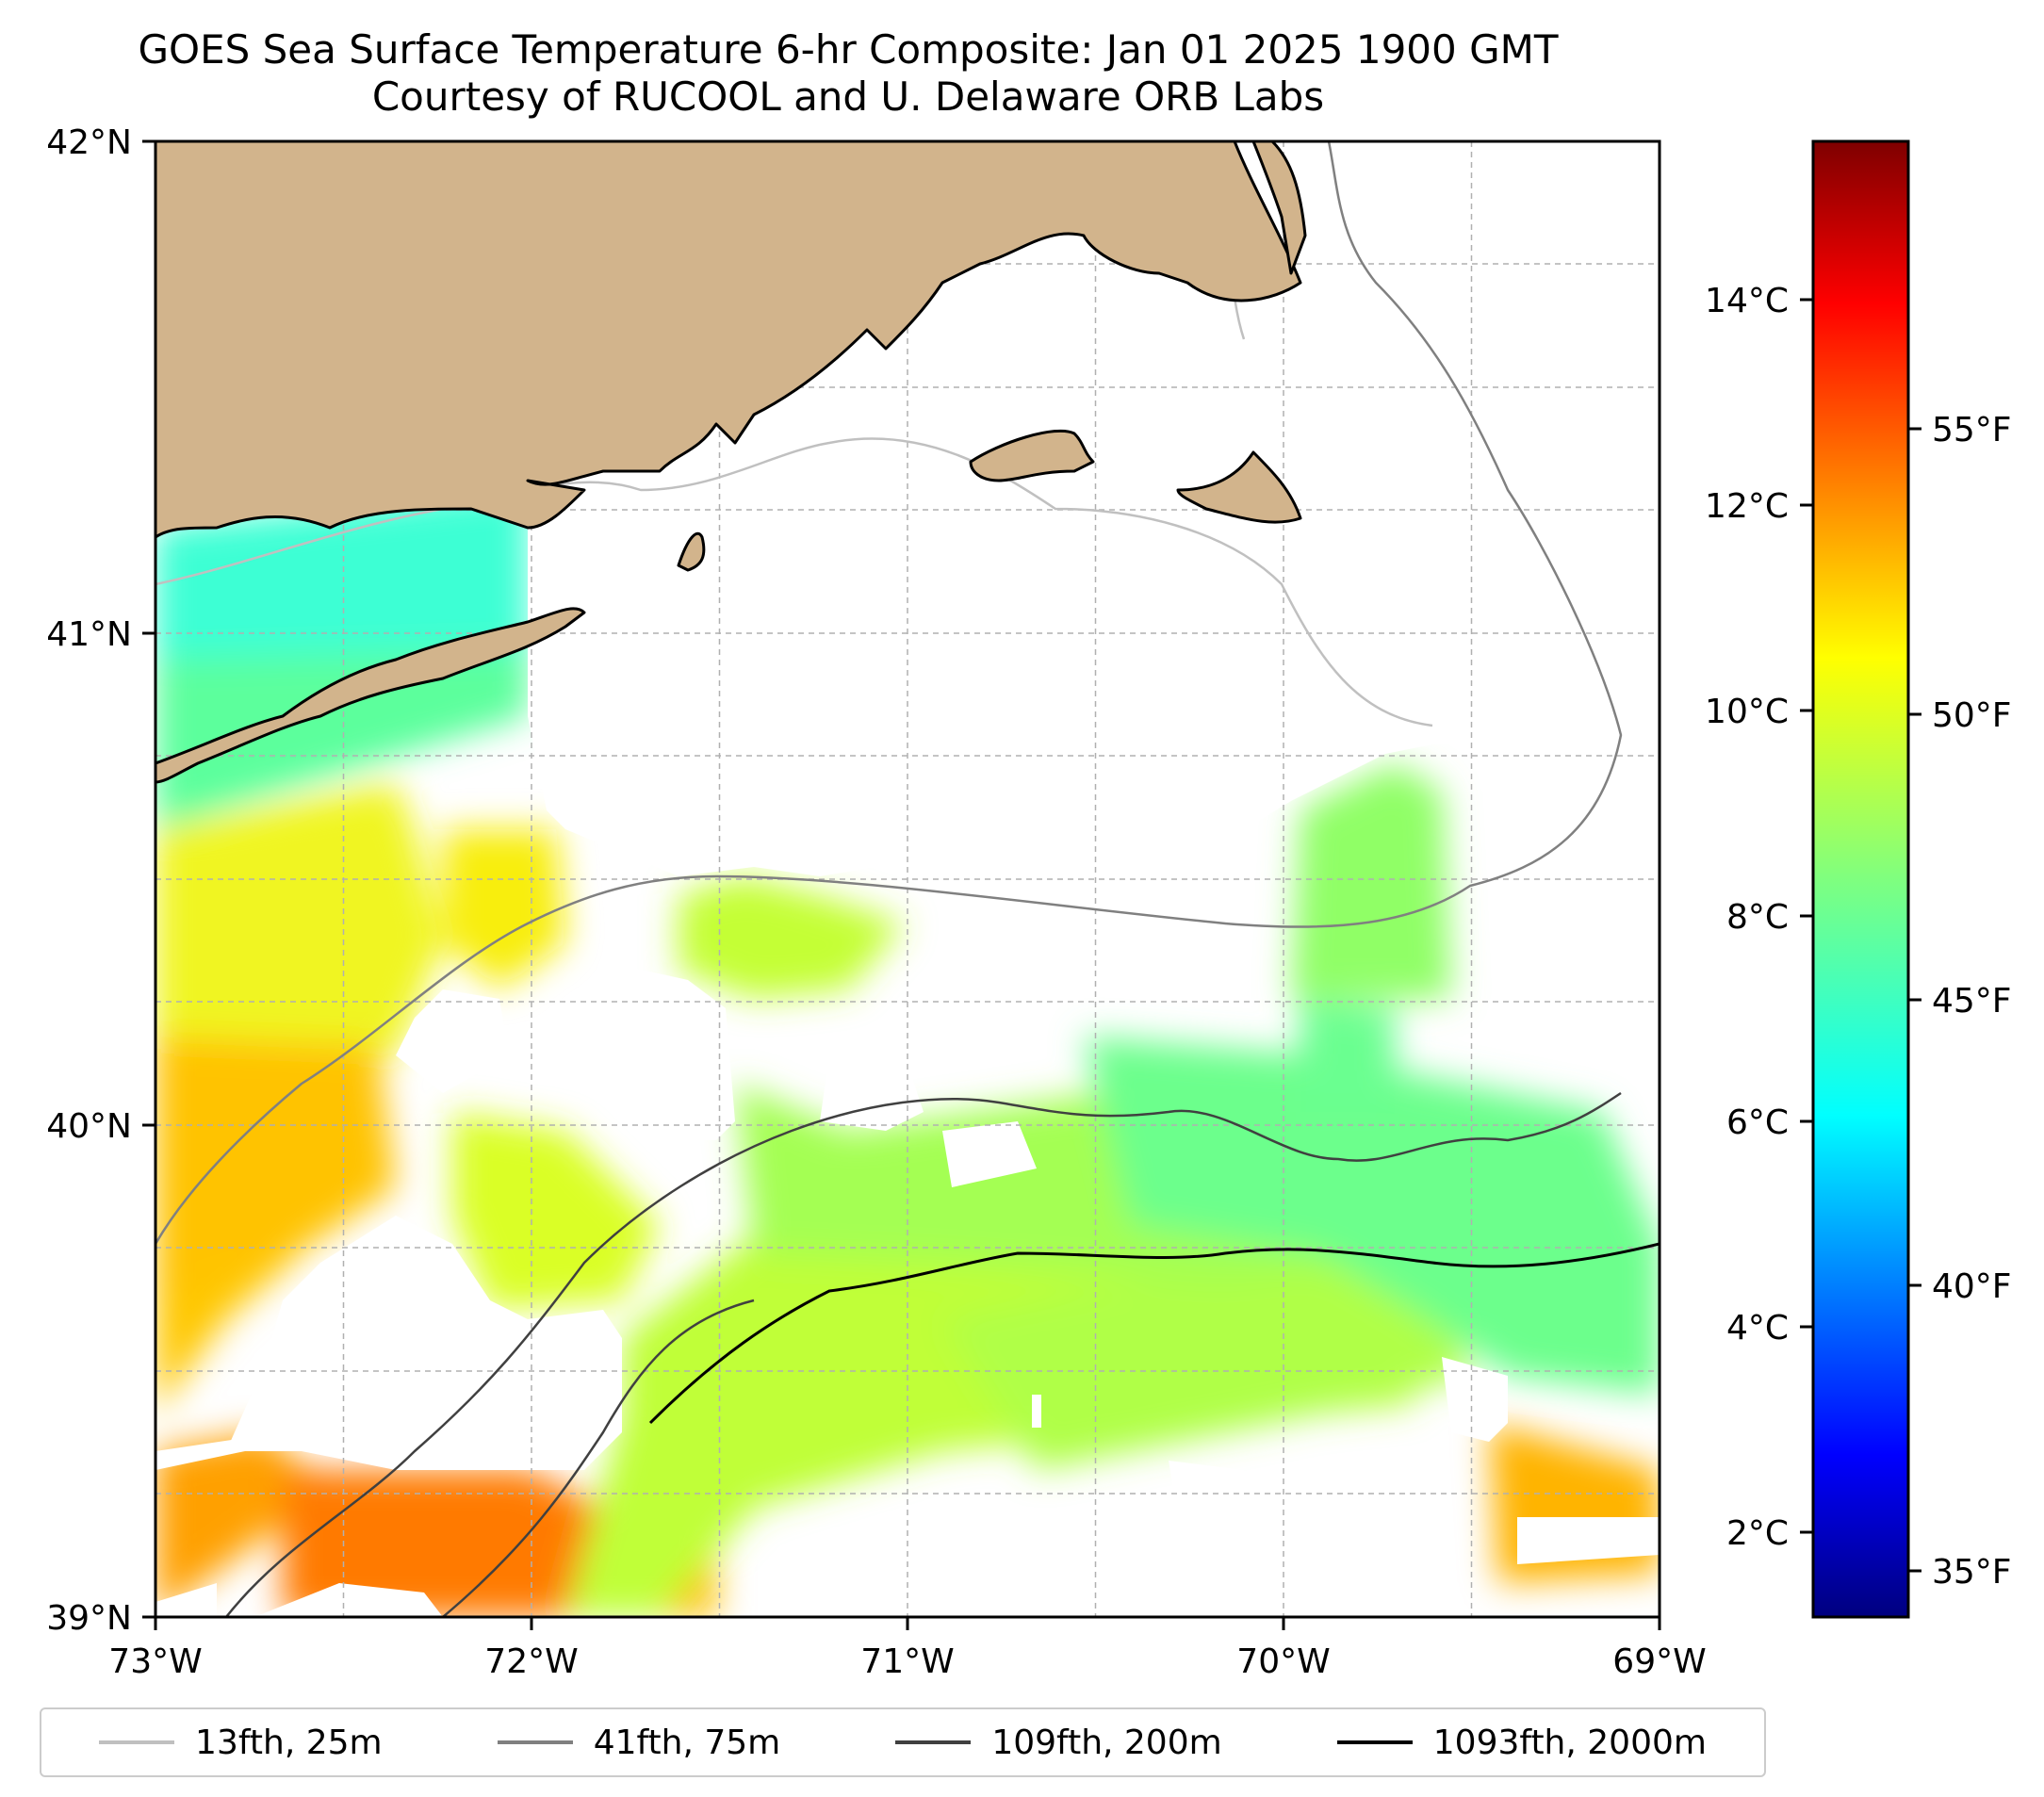  I want to click on legend-label: 13fth, 25m, so click(289, 1742).